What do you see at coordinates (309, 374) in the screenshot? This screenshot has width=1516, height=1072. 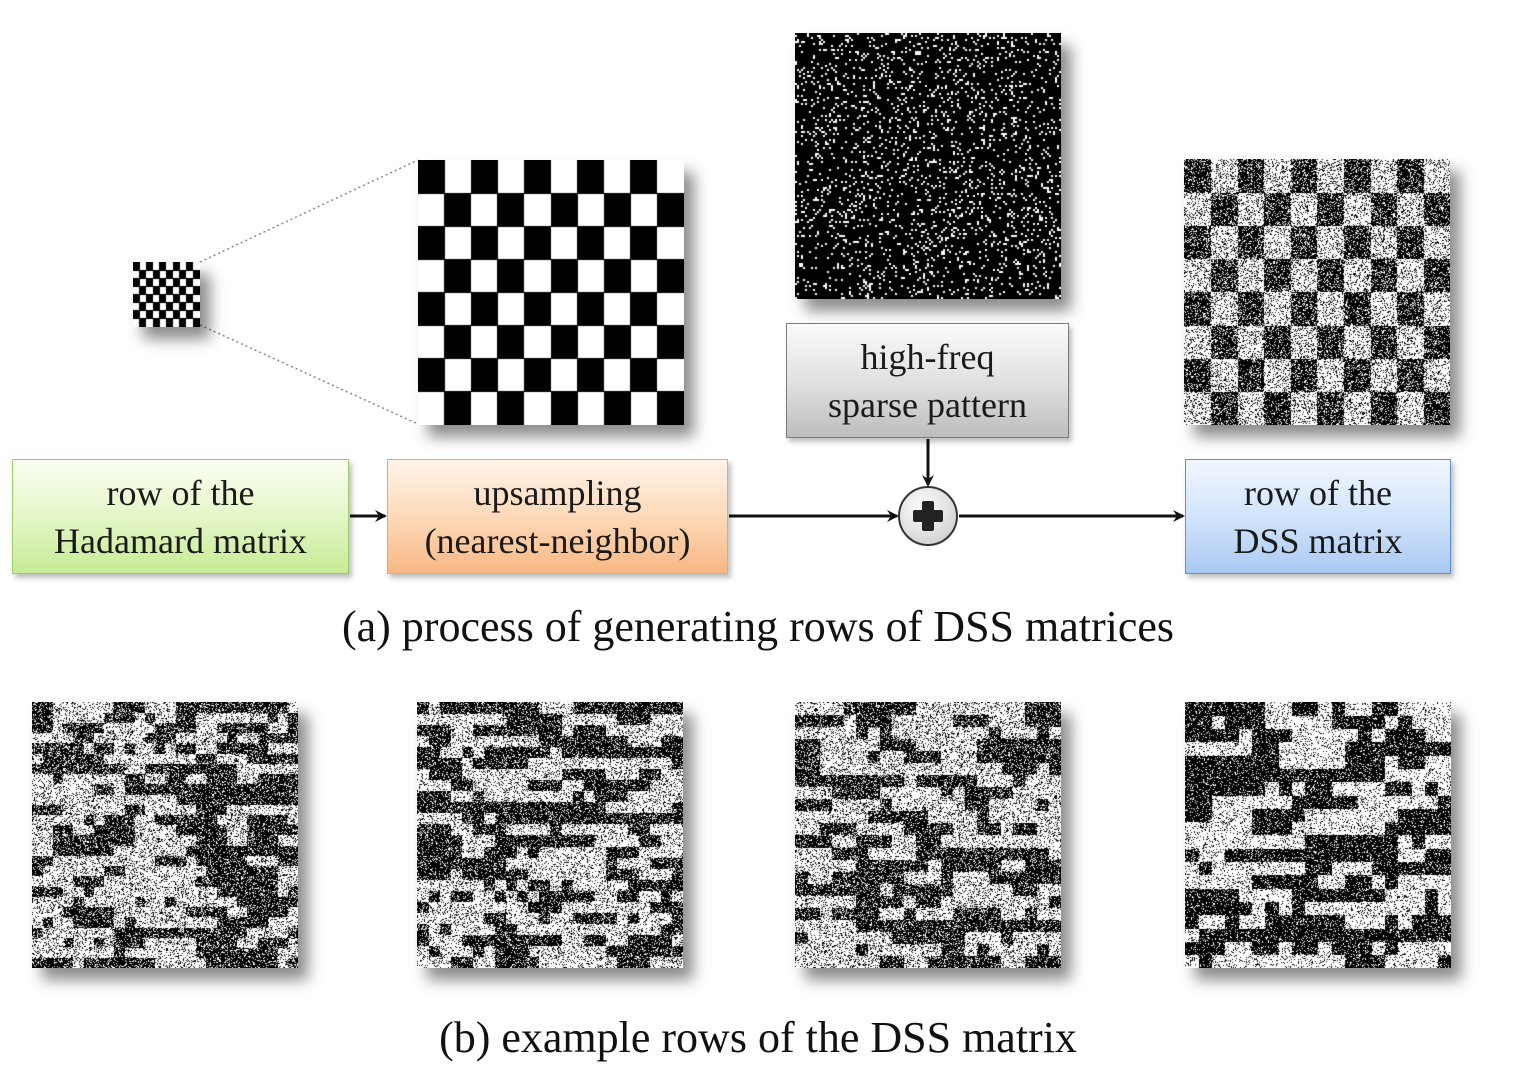 I see `zoom-line-bottom` at bounding box center [309, 374].